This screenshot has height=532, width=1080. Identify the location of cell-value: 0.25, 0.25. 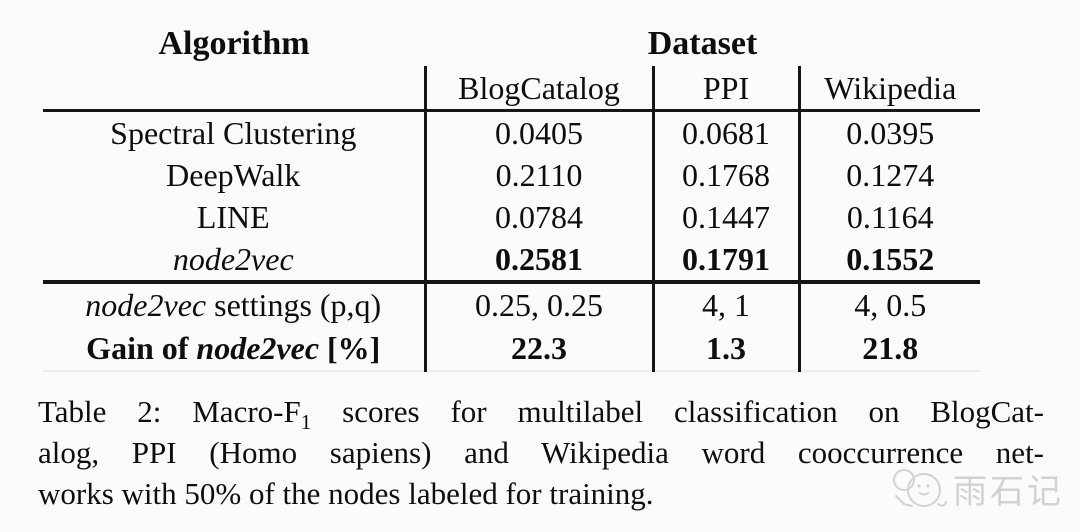
(538, 304).